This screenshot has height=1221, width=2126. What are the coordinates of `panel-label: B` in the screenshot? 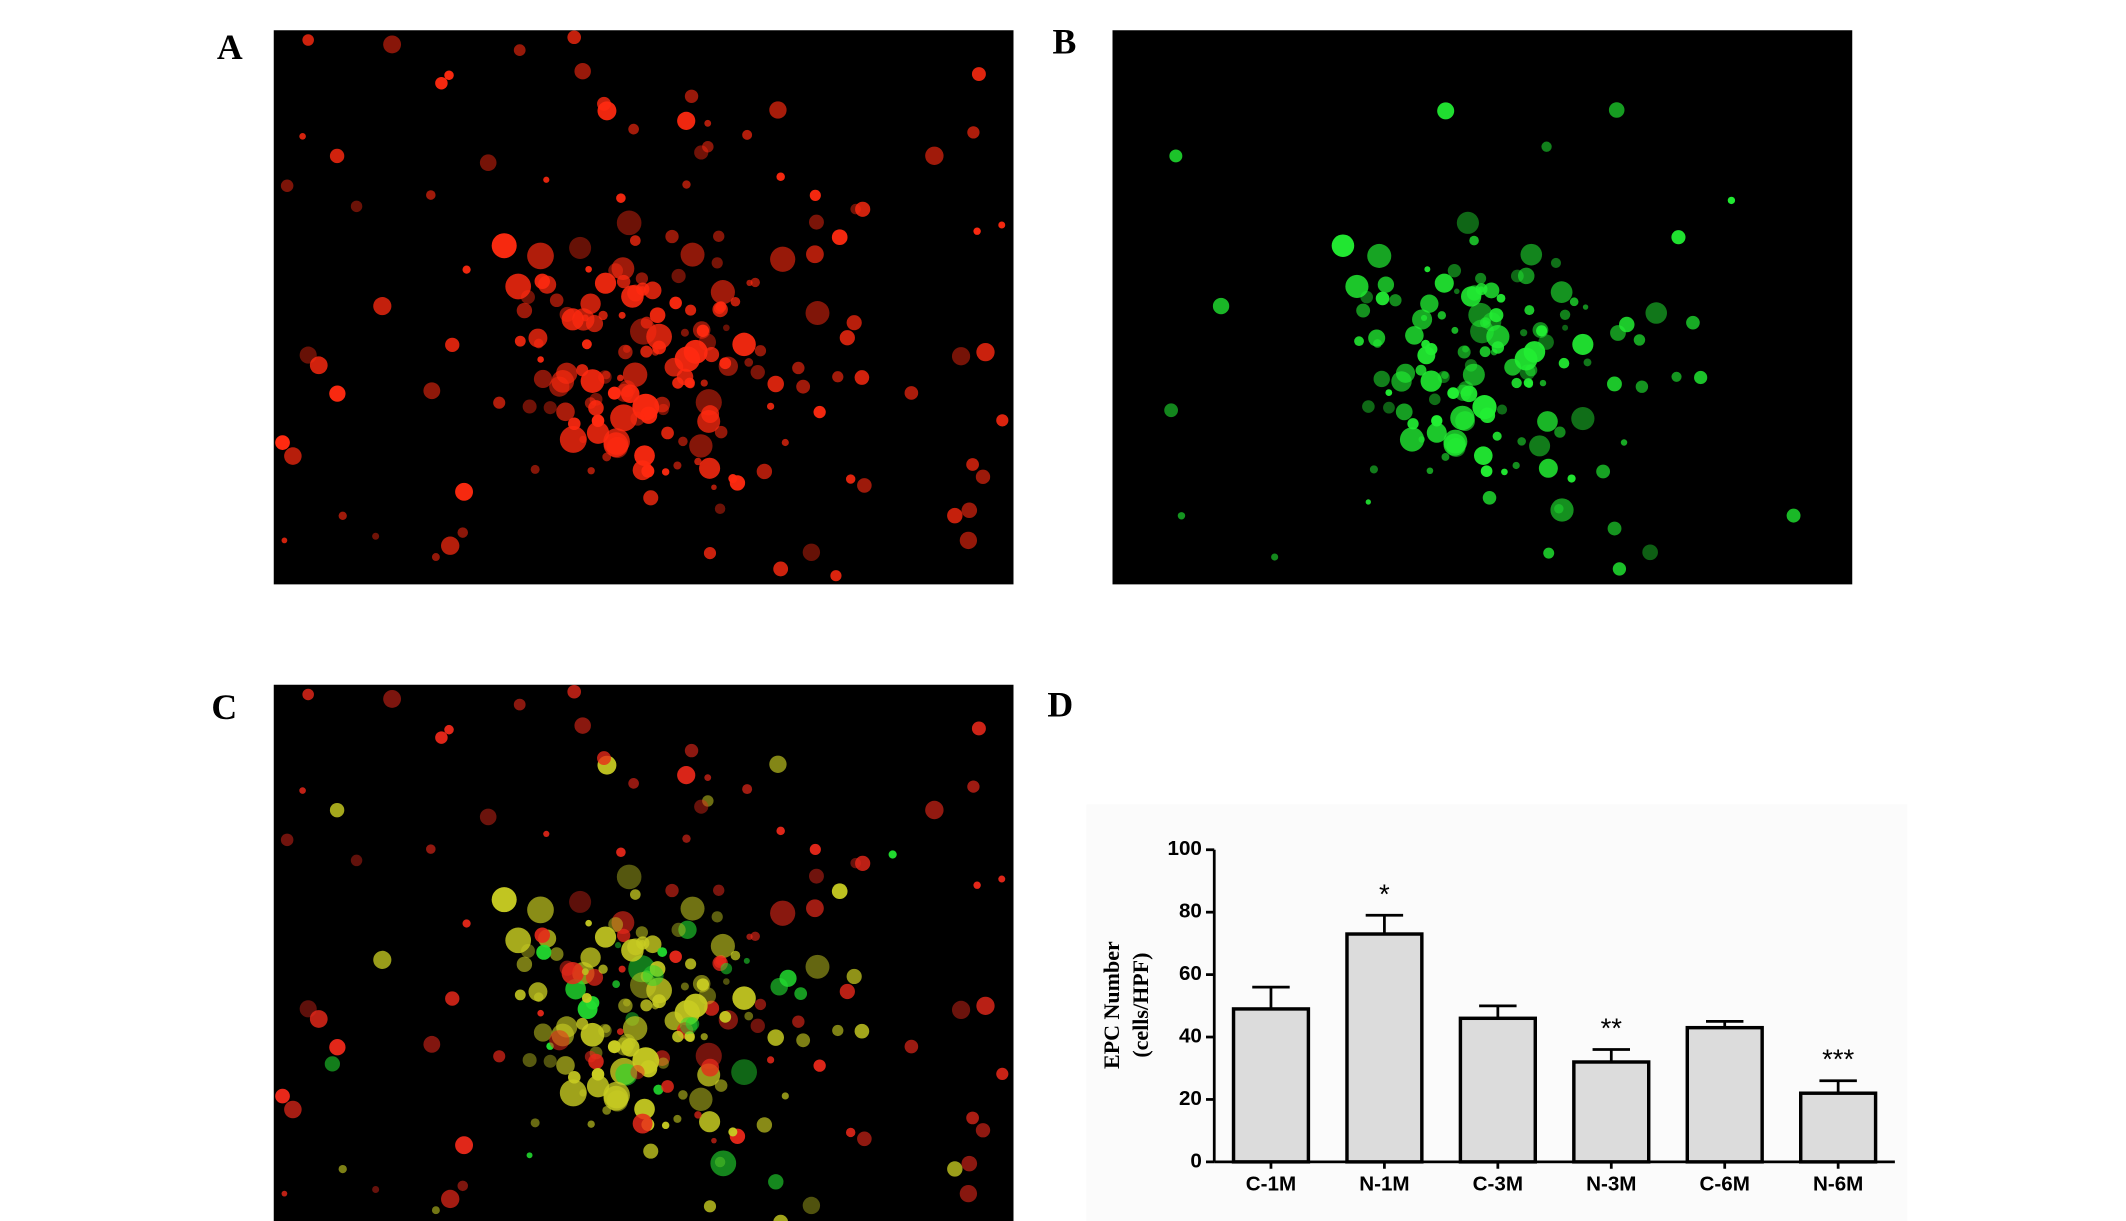 It's located at (1064, 42).